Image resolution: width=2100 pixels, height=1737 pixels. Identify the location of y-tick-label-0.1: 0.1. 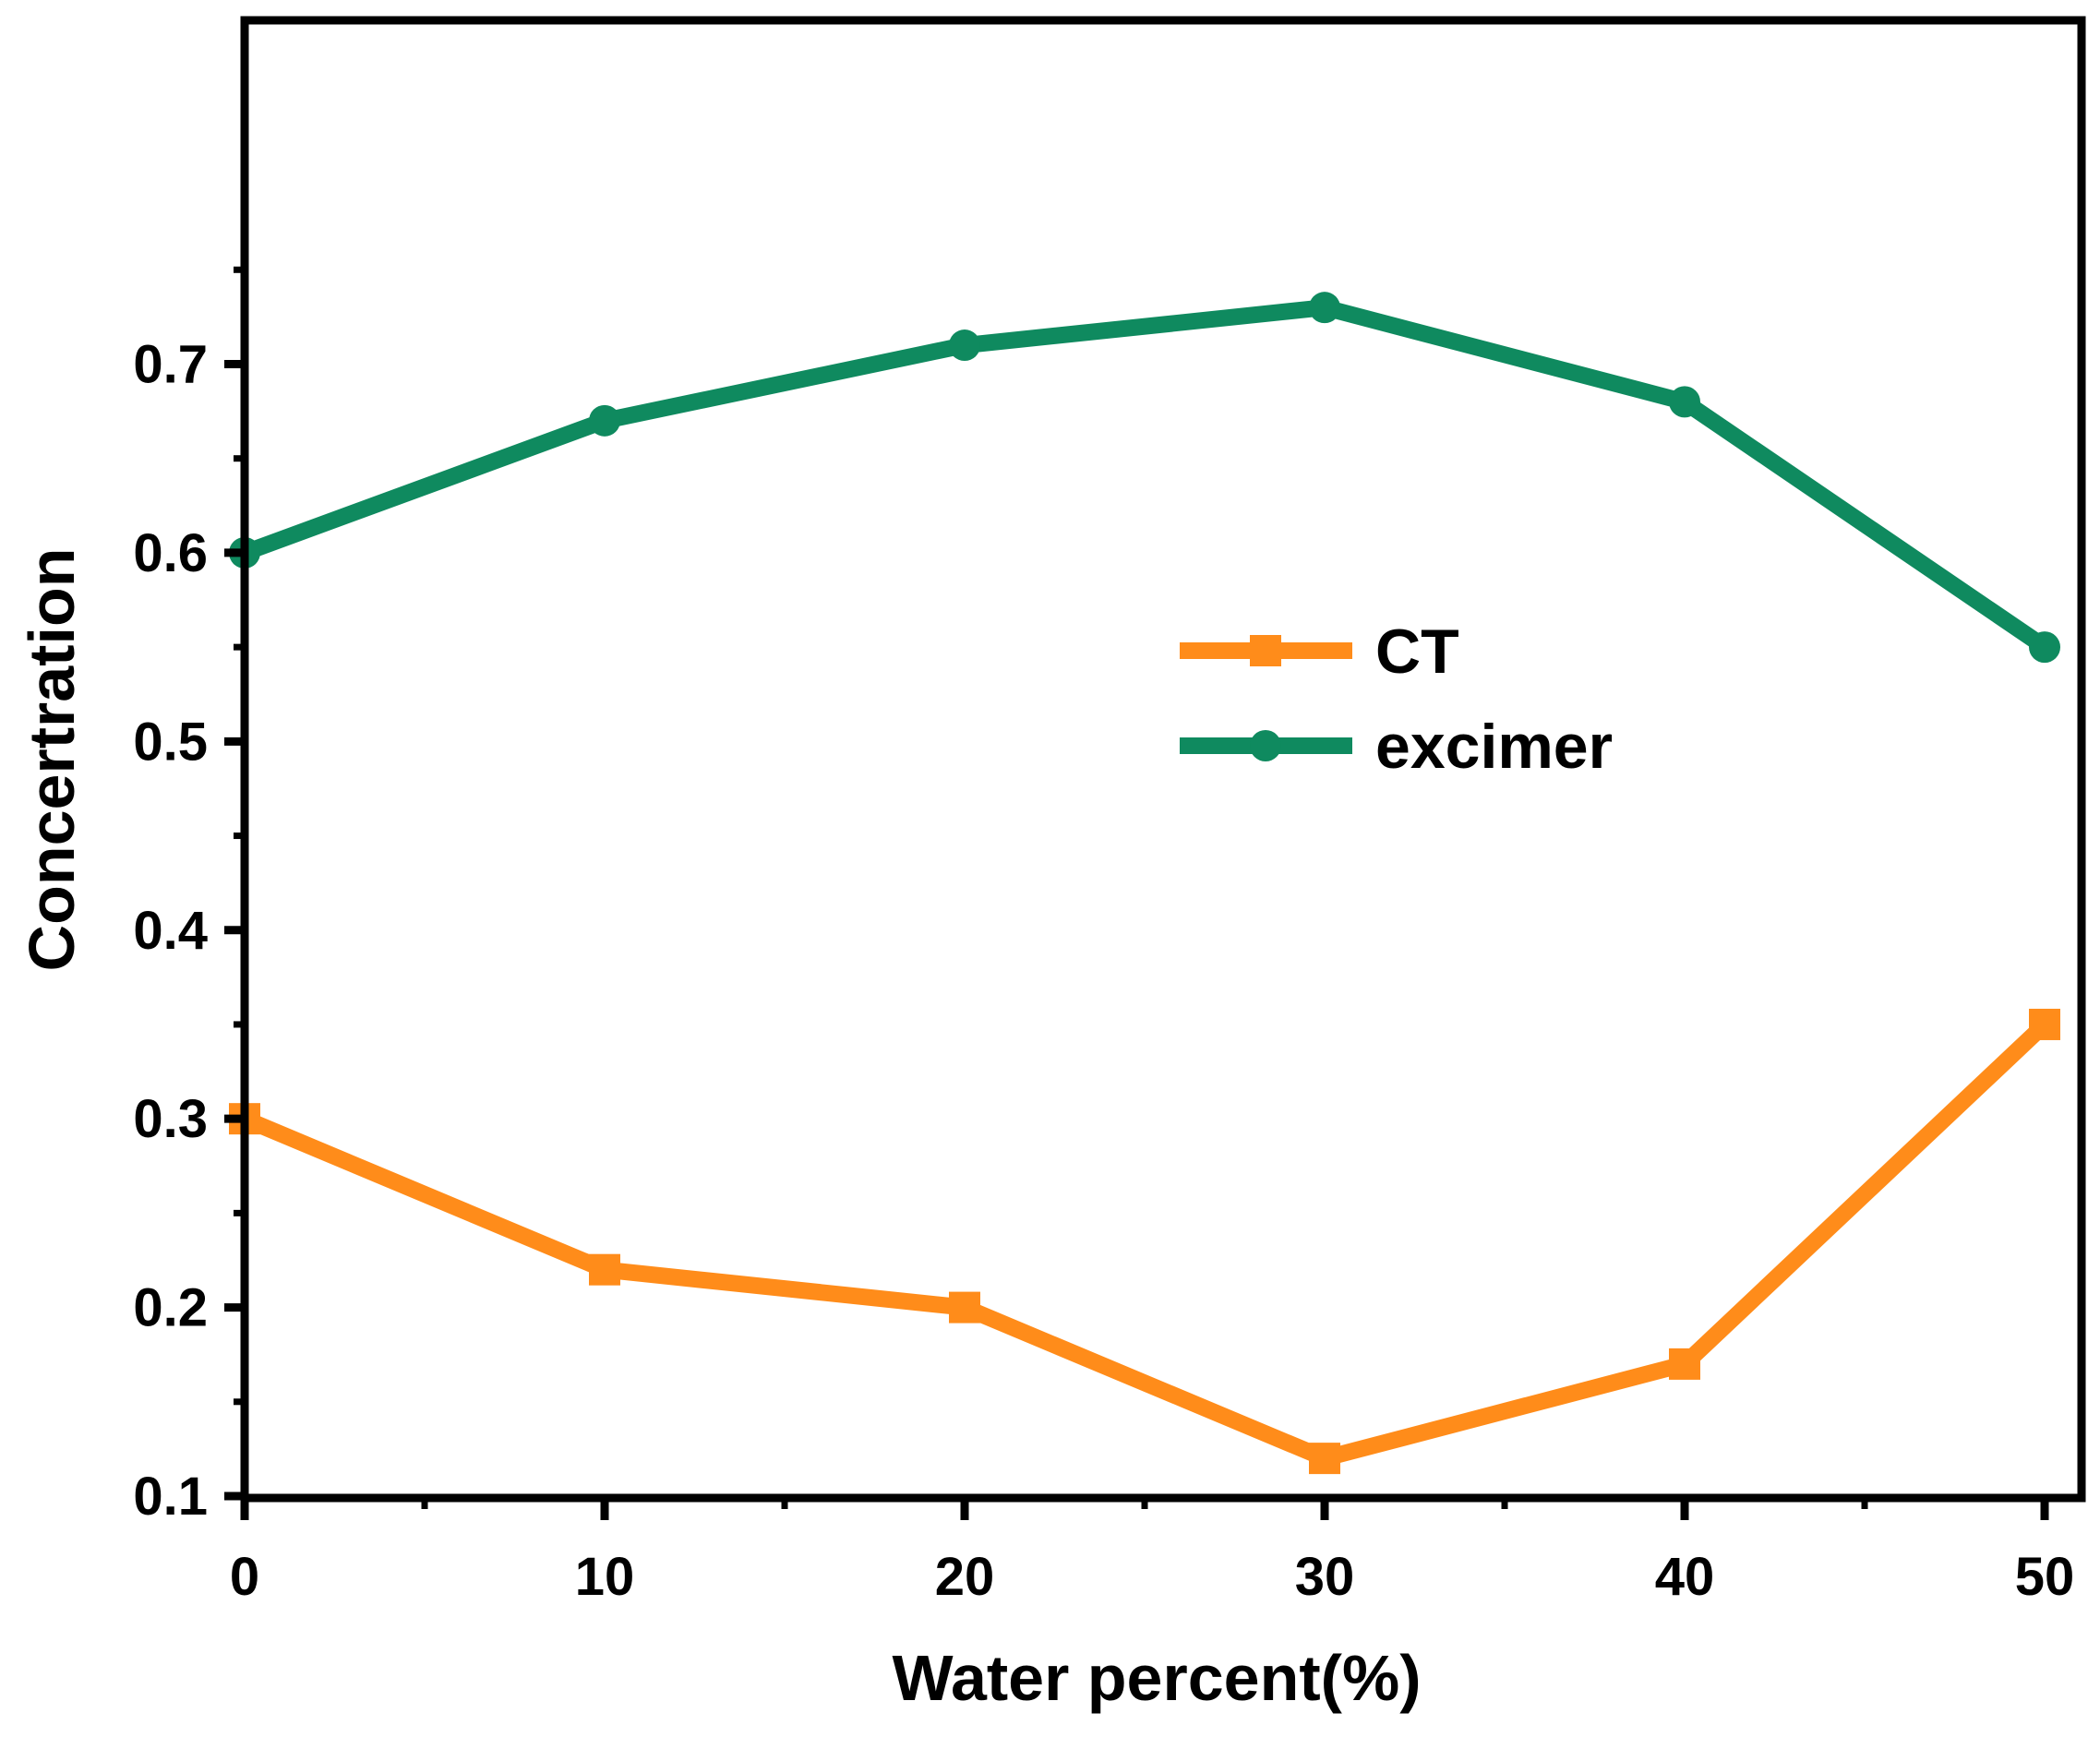
(170, 1497).